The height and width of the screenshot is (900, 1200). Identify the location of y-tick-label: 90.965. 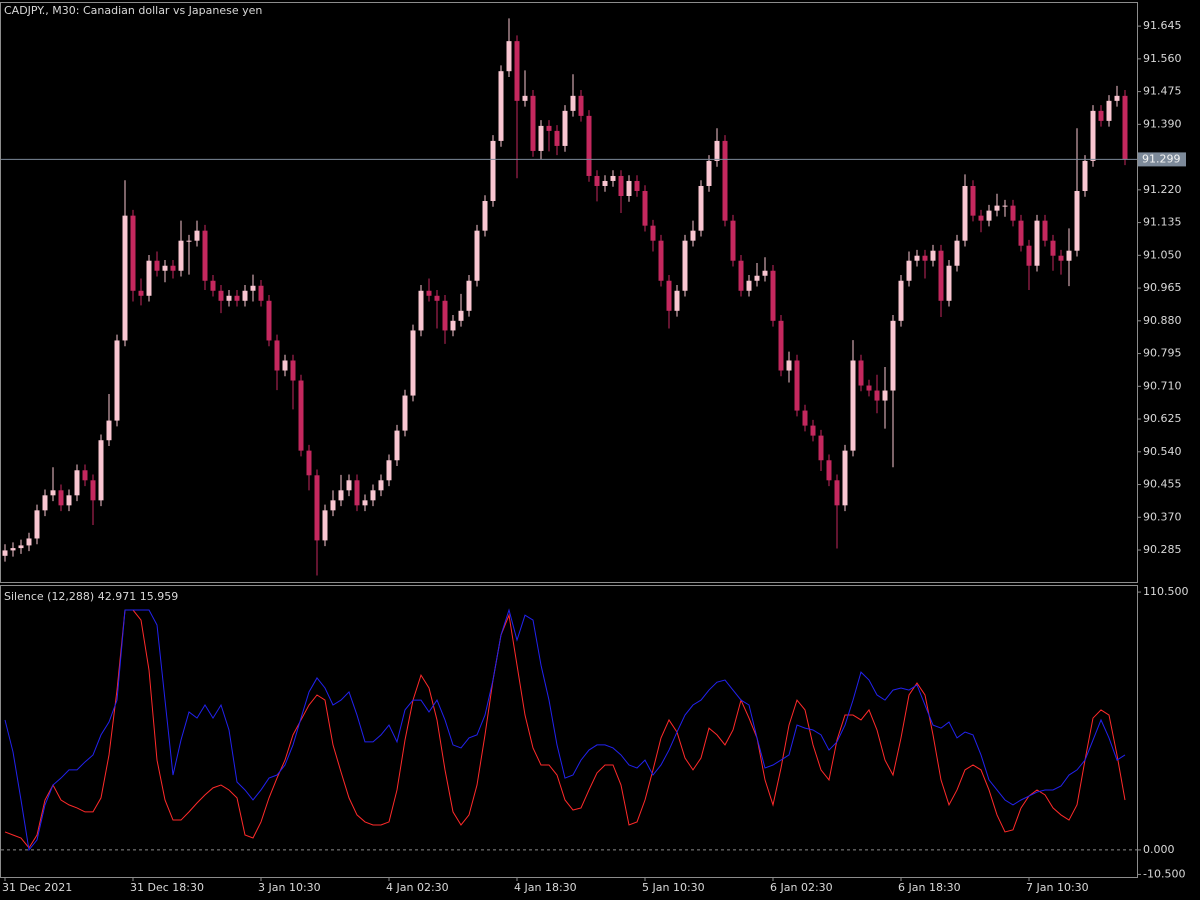
(1162, 287).